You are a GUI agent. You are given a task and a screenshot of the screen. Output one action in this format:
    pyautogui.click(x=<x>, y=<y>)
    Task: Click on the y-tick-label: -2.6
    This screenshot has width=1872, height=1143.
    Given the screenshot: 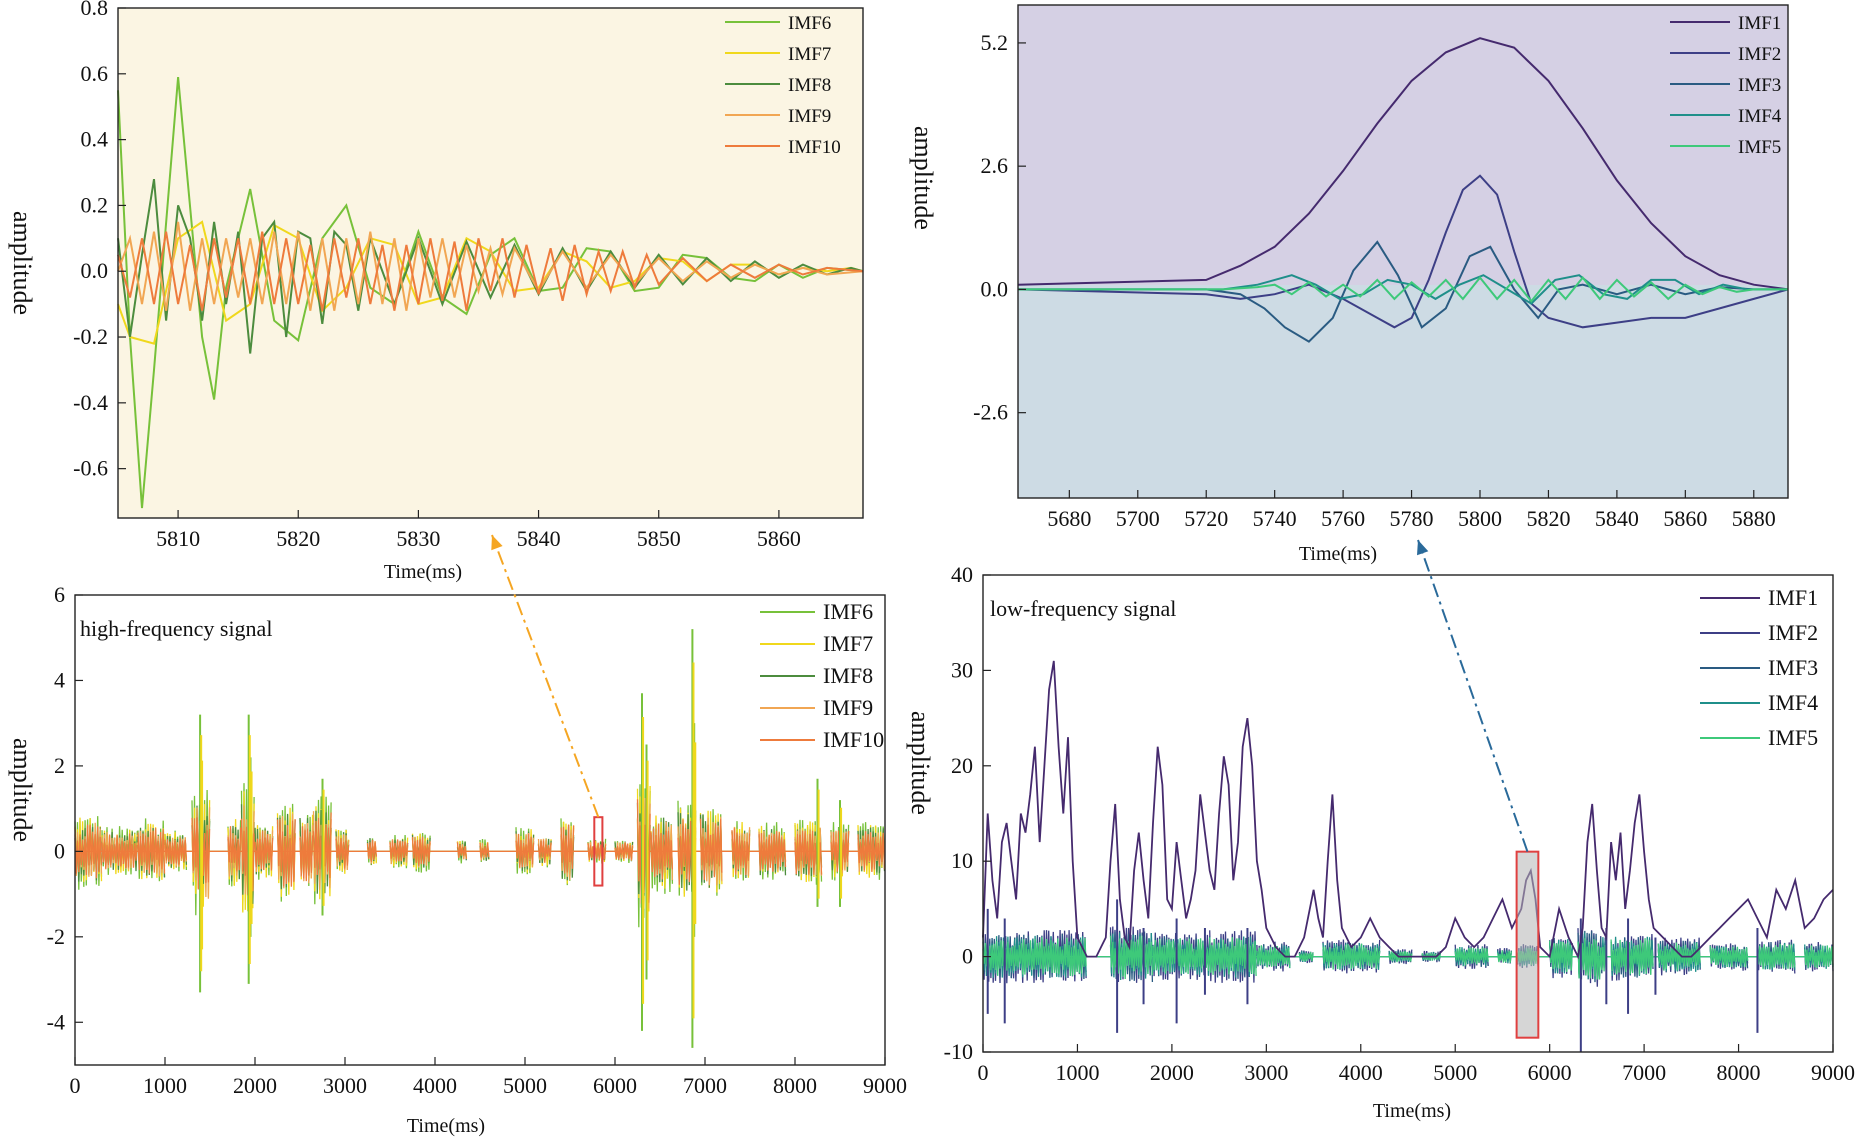 What is the action you would take?
    pyautogui.click(x=990, y=412)
    